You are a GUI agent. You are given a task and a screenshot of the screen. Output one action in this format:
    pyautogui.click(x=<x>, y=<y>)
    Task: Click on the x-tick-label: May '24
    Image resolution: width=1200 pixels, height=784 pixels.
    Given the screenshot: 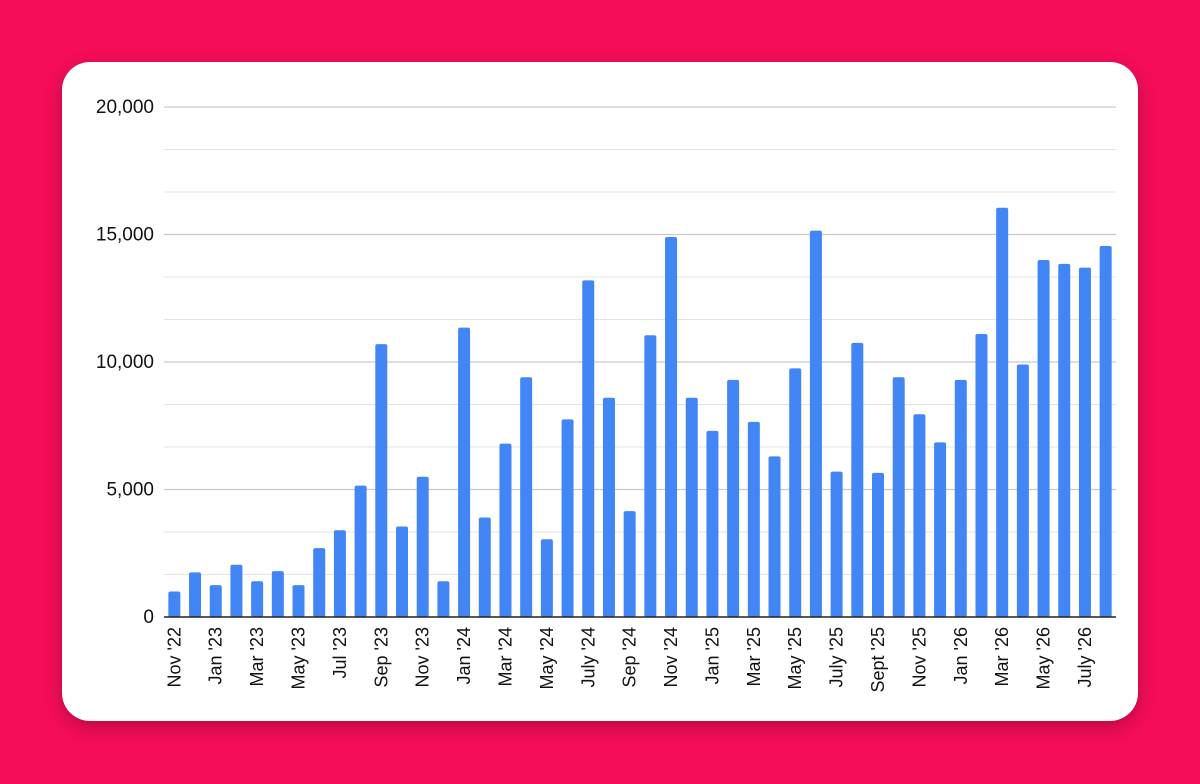 What is the action you would take?
    pyautogui.click(x=547, y=658)
    